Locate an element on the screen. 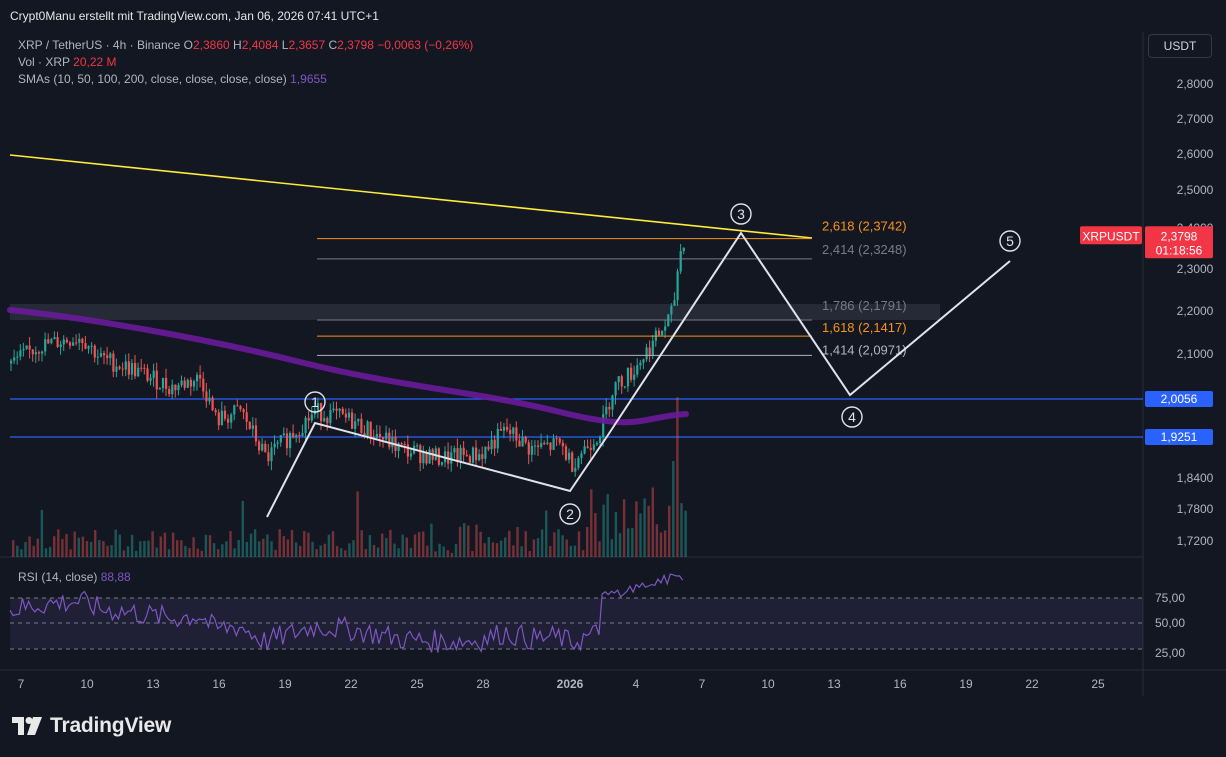  tradingview-wordmark: TradingView is located at coordinates (111, 725).